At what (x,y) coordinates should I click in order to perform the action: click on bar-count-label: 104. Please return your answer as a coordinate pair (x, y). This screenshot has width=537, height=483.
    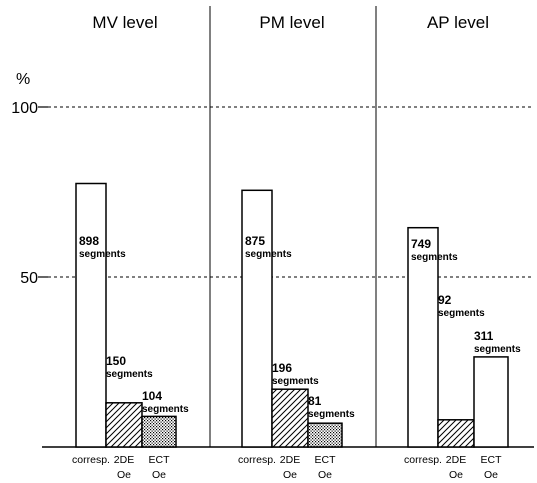
    Looking at the image, I should click on (152, 396).